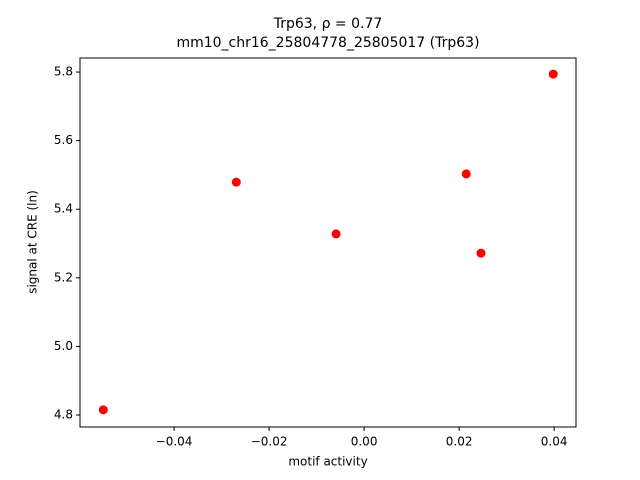 The image size is (640, 480). What do you see at coordinates (33, 242) in the screenshot?
I see `y-axis-label: signal at CRE (ln)` at bounding box center [33, 242].